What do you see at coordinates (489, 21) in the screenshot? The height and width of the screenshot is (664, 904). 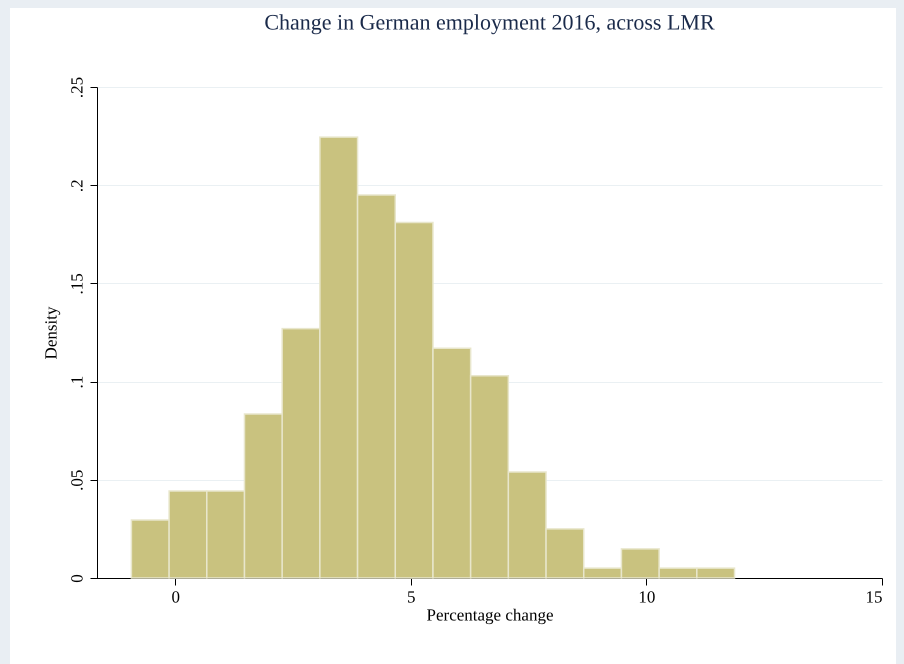 I see `chart-title: Change in German employment 2016, across LMR` at bounding box center [489, 21].